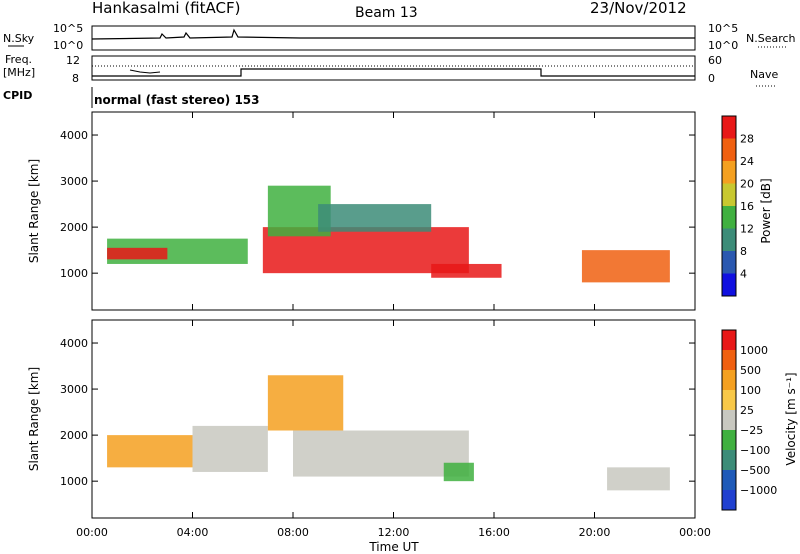 The image size is (800, 554). Describe the element at coordinates (75, 78) in the screenshot. I see `freq-tick-bottom: 8` at that location.